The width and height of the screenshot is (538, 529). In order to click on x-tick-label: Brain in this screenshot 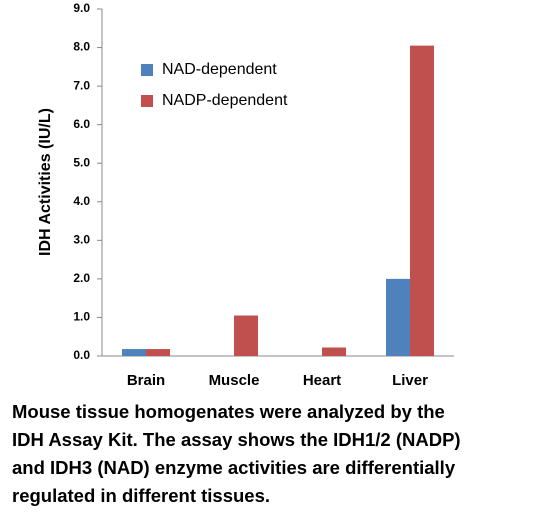, I will do `click(146, 380)`.